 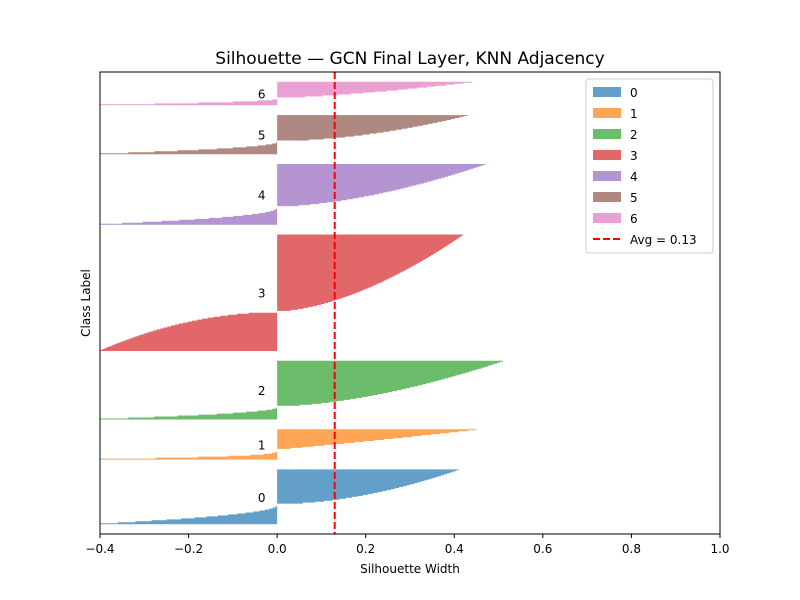 What do you see at coordinates (634, 93) in the screenshot?
I see `legend-label-0: 0` at bounding box center [634, 93].